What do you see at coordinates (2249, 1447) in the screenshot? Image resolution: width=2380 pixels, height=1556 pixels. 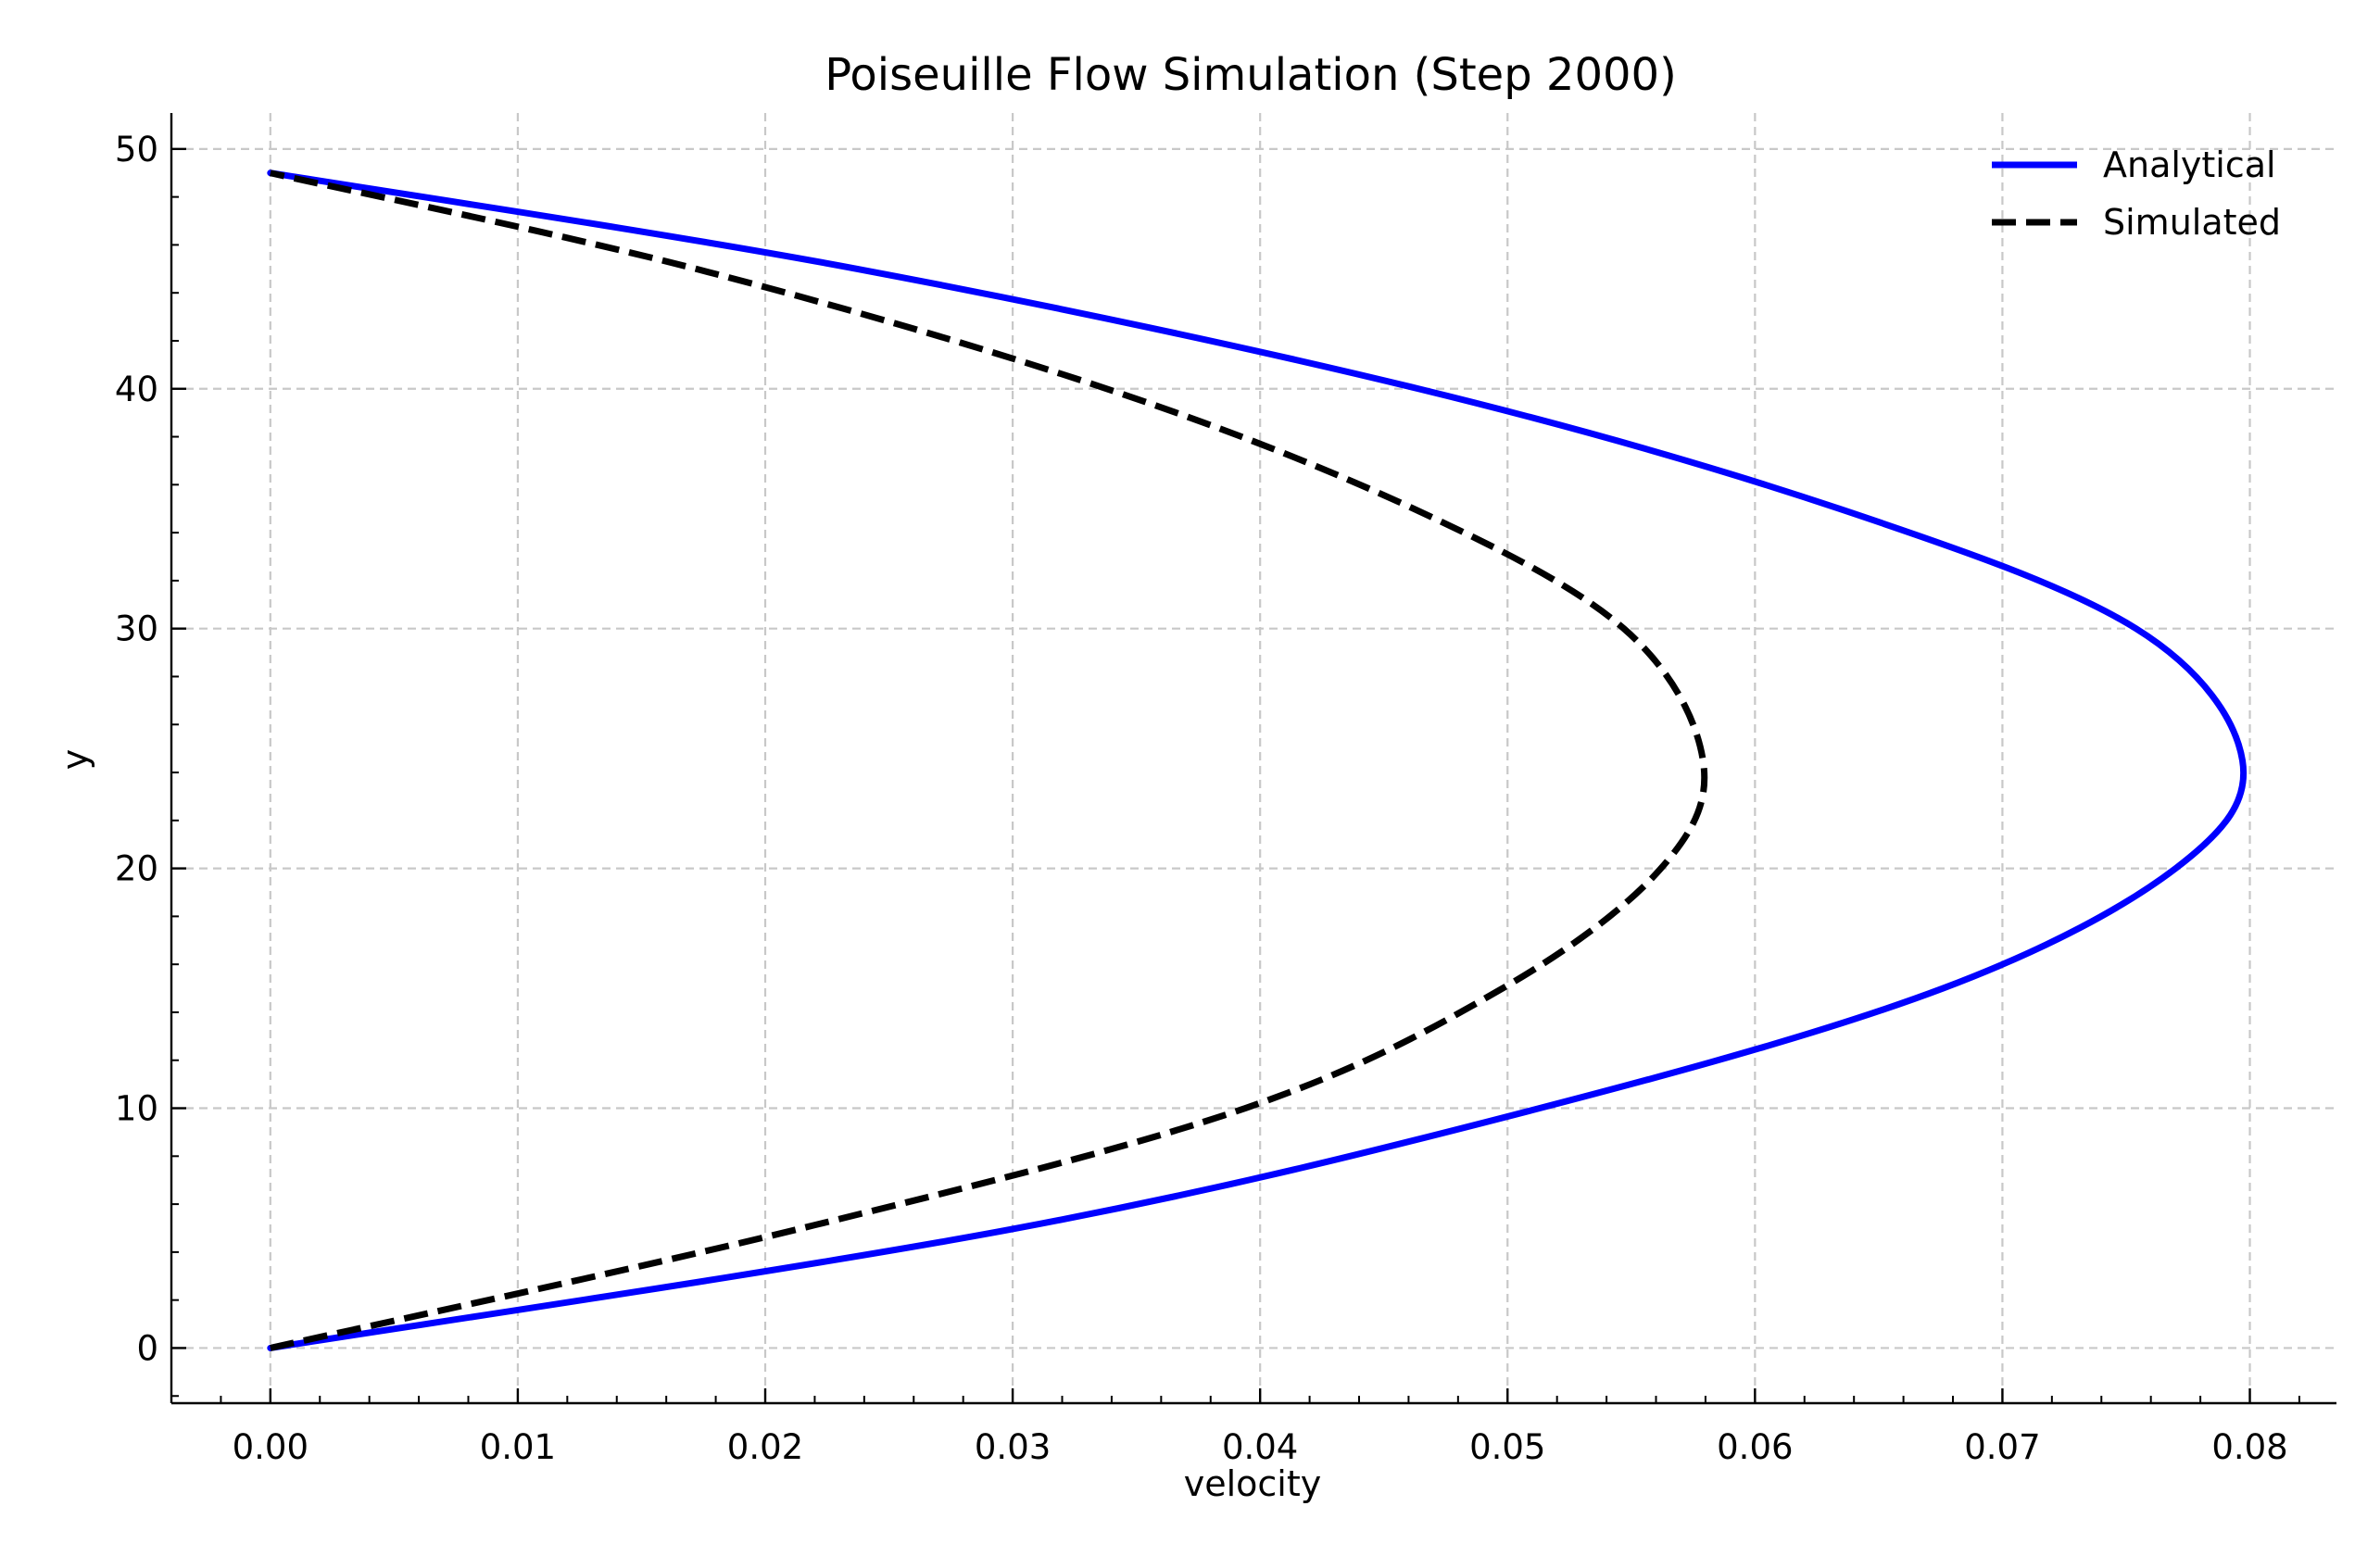 I see `x-tick-label-8: 0.08` at bounding box center [2249, 1447].